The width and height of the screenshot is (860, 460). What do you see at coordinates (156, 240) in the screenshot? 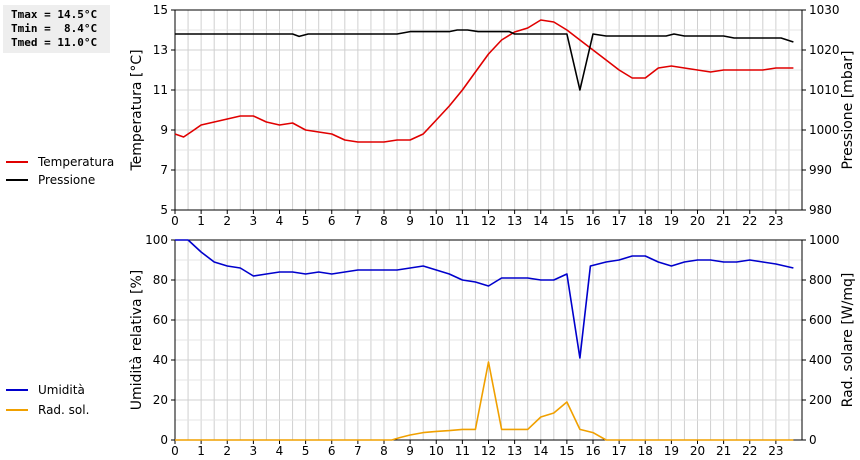
I see `y-tick-label-left: 100` at bounding box center [156, 240].